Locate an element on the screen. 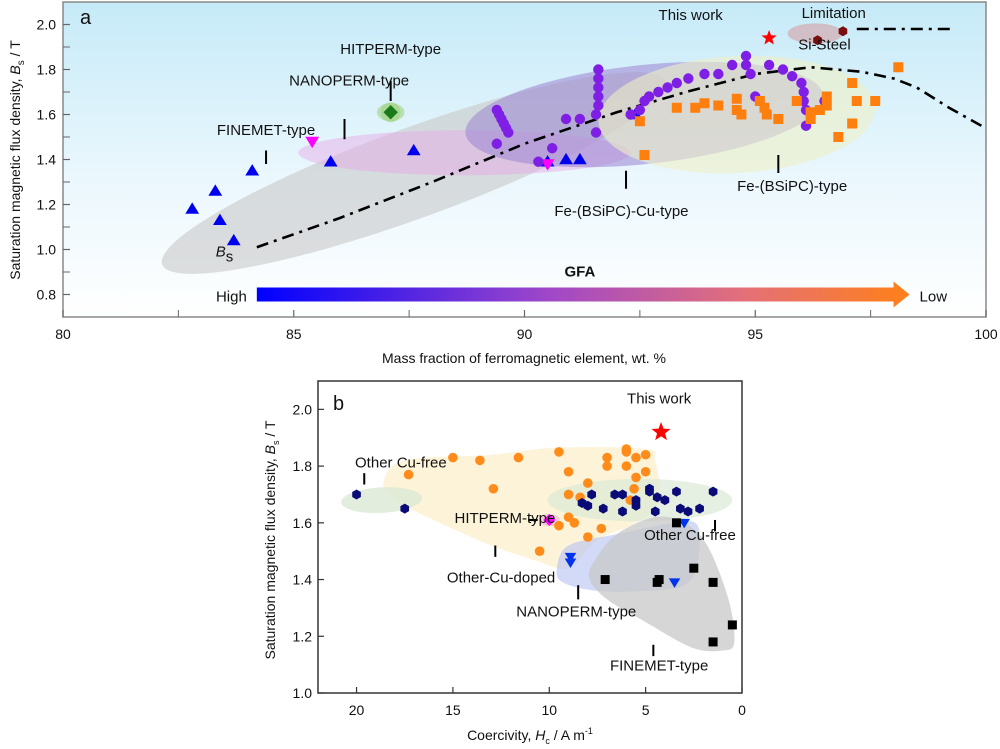 The height and width of the screenshot is (749, 1000). gfa-arrow: GFA High Low is located at coordinates (581, 286).